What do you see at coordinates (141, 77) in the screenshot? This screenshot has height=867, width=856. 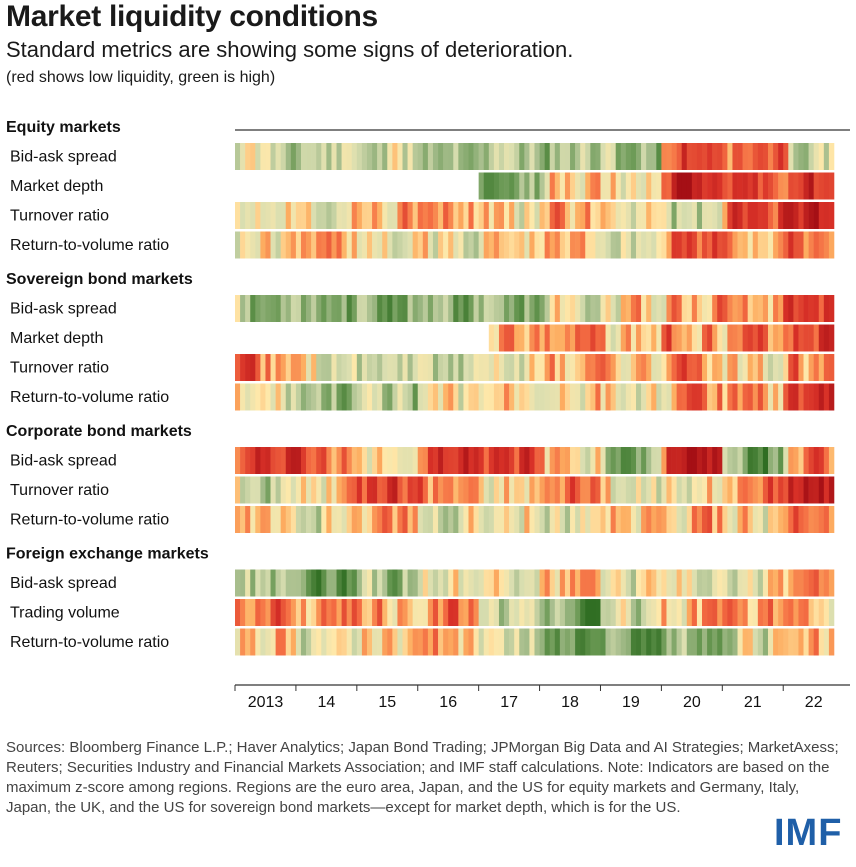 I see `color-legend-note: (red shows low liquidity, green is high)` at bounding box center [141, 77].